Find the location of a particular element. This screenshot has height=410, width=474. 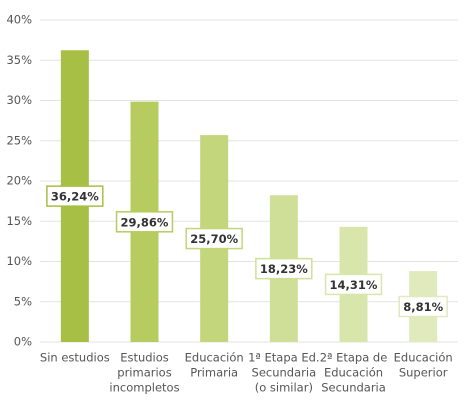

value-label: 14,31% is located at coordinates (354, 285).